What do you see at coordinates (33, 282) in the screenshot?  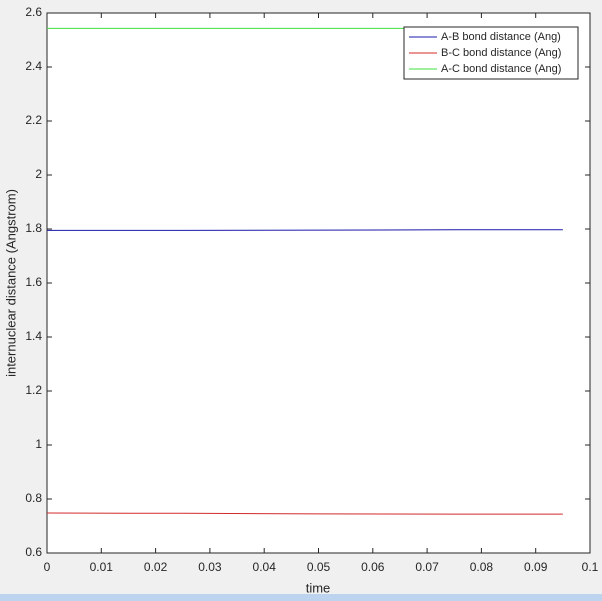 I see `y-tick-label: 1.6` at bounding box center [33, 282].